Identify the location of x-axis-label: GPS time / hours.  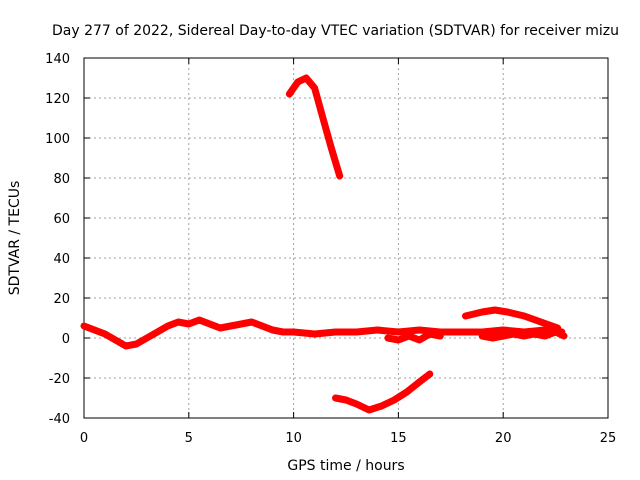
(345, 466).